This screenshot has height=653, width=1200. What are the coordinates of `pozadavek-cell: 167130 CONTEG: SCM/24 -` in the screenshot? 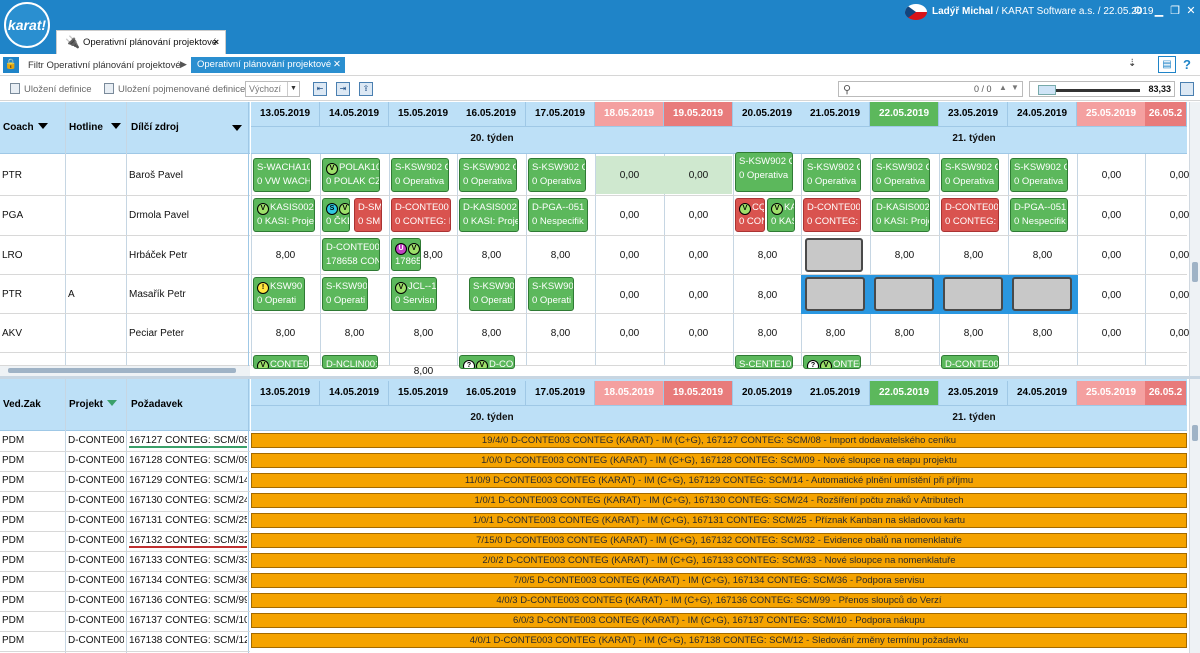 It's located at (188, 500).